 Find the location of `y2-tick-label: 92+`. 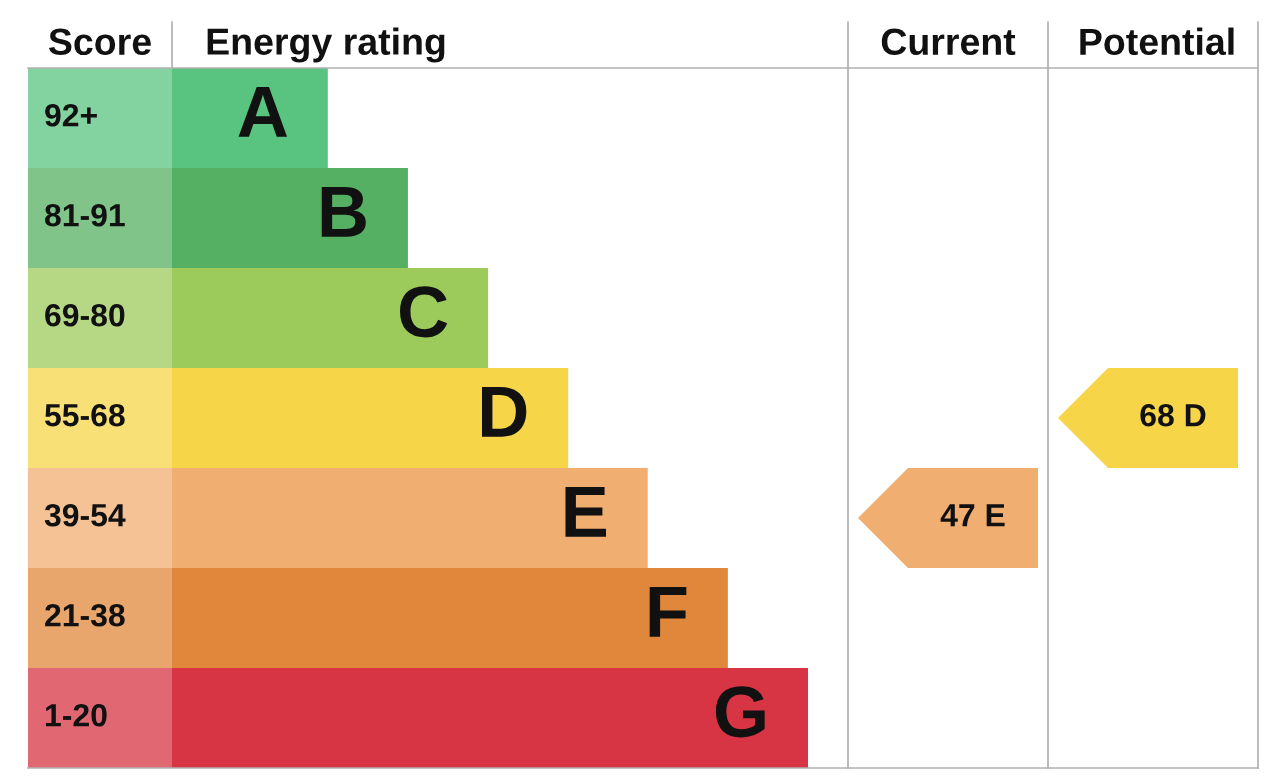

y2-tick-label: 92+ is located at coordinates (71, 115).